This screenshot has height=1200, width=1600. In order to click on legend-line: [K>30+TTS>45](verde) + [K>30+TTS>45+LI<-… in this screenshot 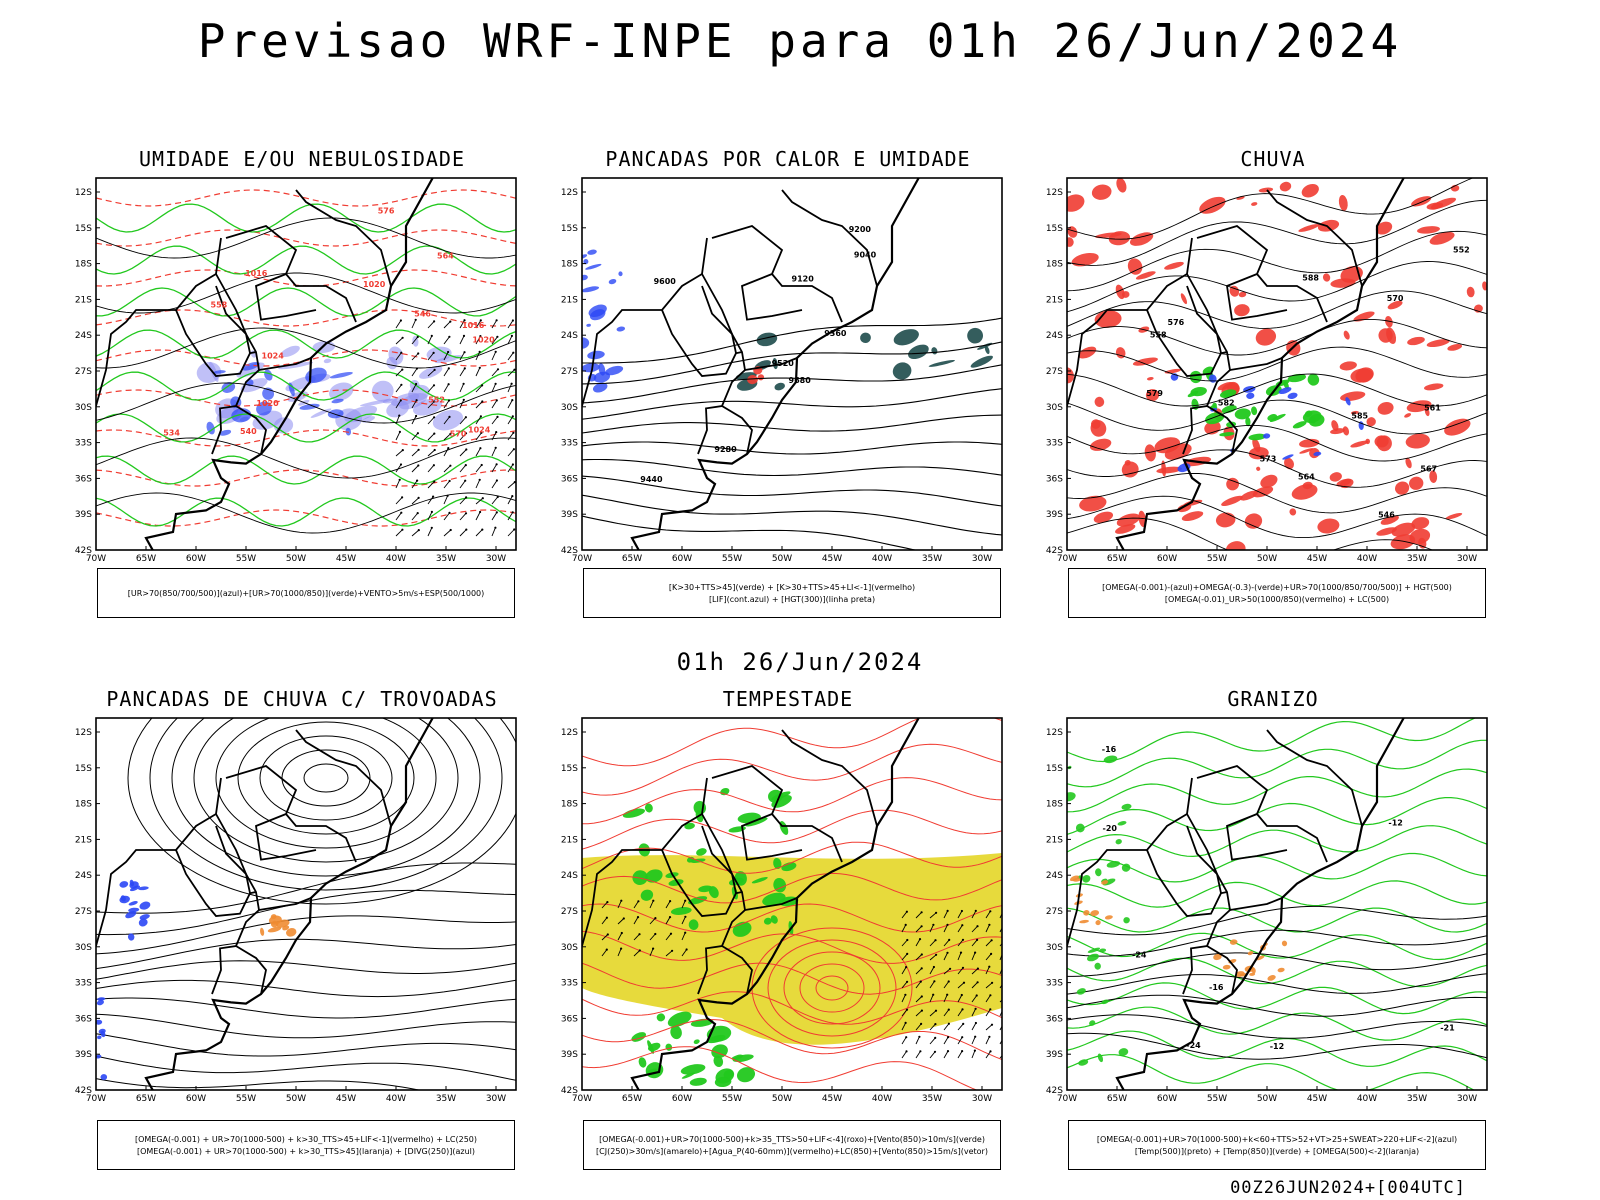, I will do `click(792, 587)`.